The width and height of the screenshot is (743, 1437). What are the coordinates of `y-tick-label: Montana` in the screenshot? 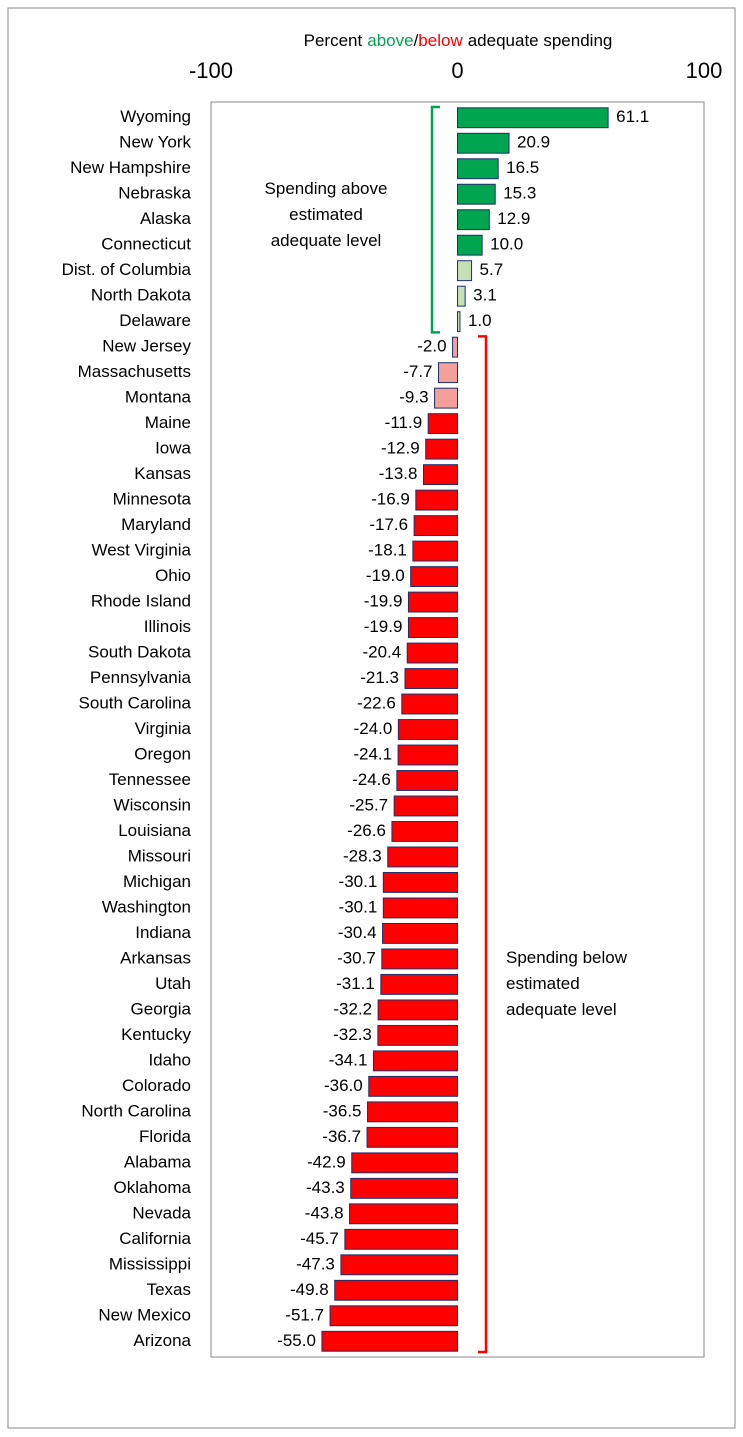 It's located at (158, 397).